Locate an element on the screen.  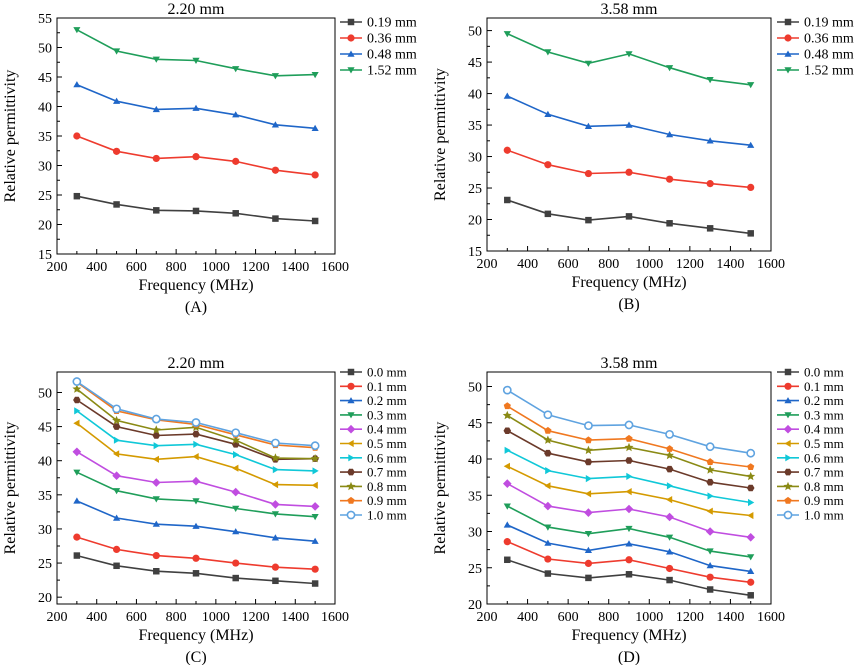
legend-label: 0.6 mm is located at coordinates (824, 457).